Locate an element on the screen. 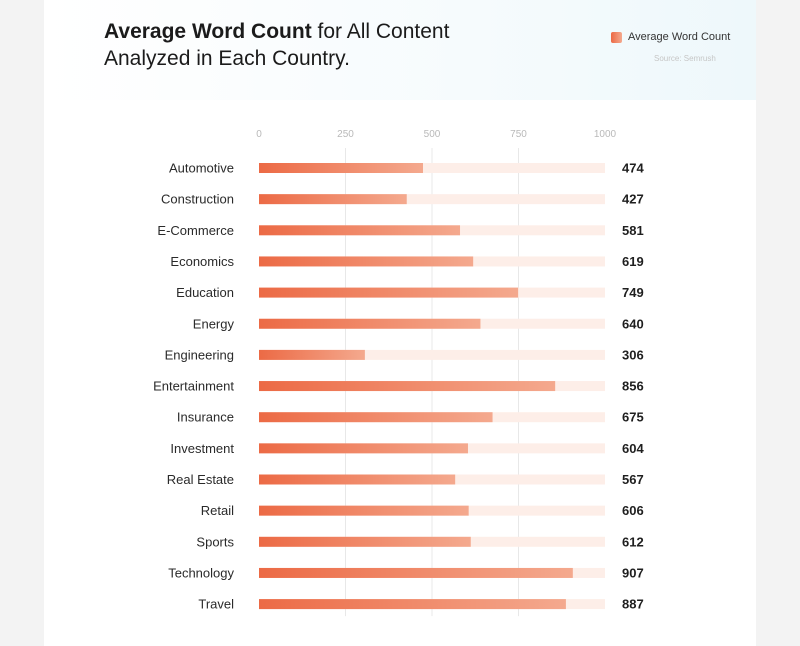 This screenshot has width=800, height=646. value-label: 606 is located at coordinates (633, 510).